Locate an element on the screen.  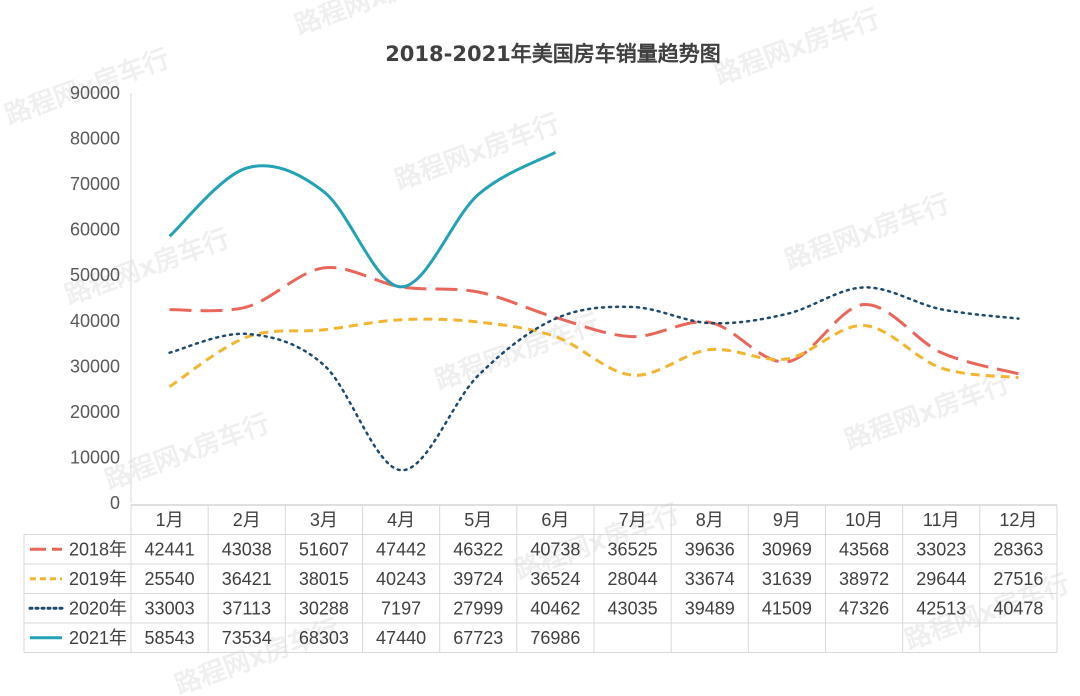
y-tick-label: 20000 is located at coordinates (95, 412).